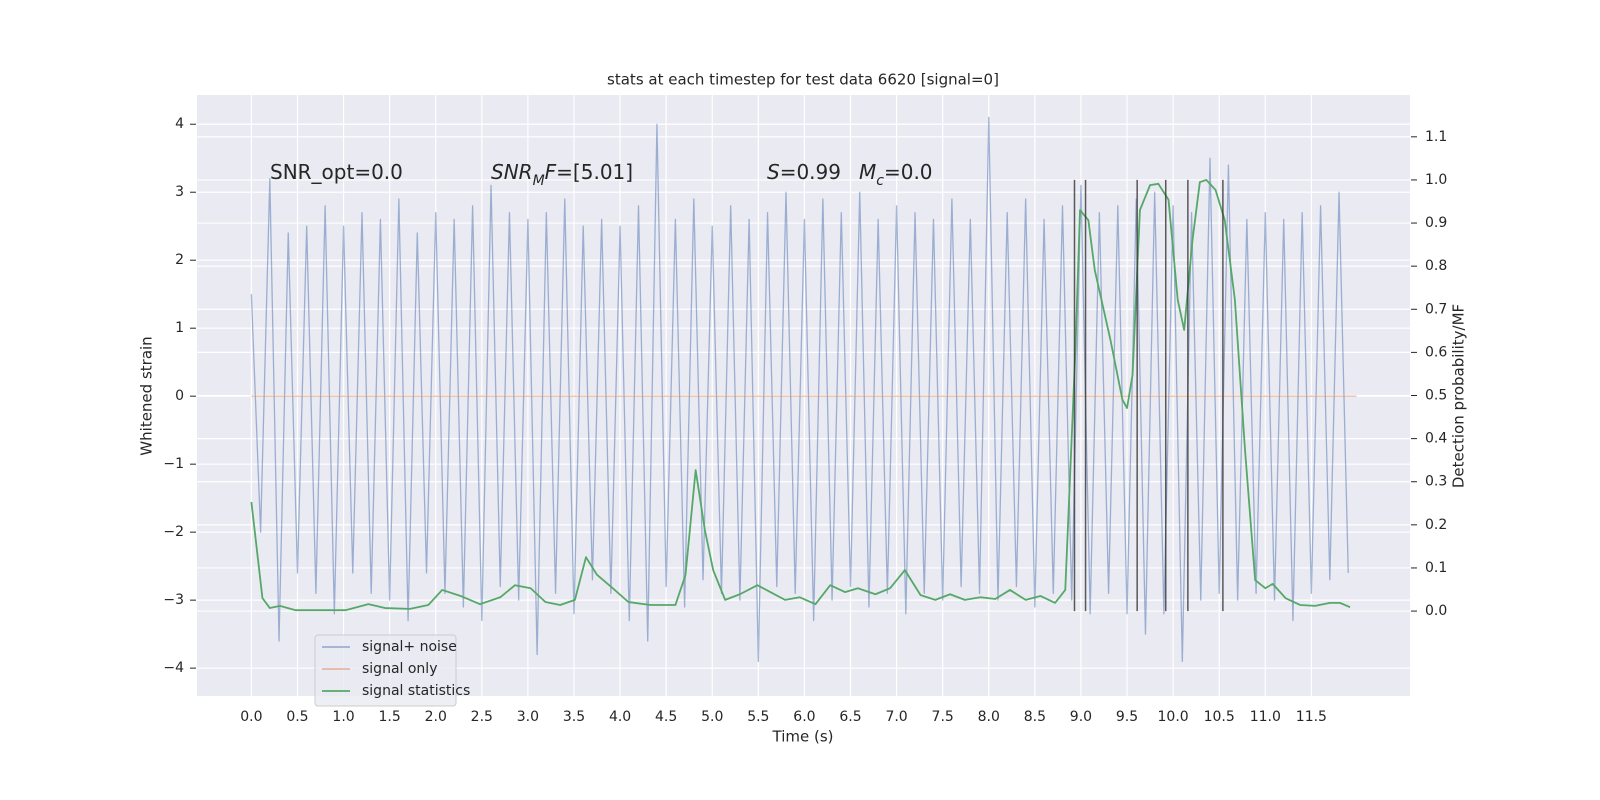  What do you see at coordinates (1436, 137) in the screenshot?
I see `y2-tick-label: 1.1` at bounding box center [1436, 137].